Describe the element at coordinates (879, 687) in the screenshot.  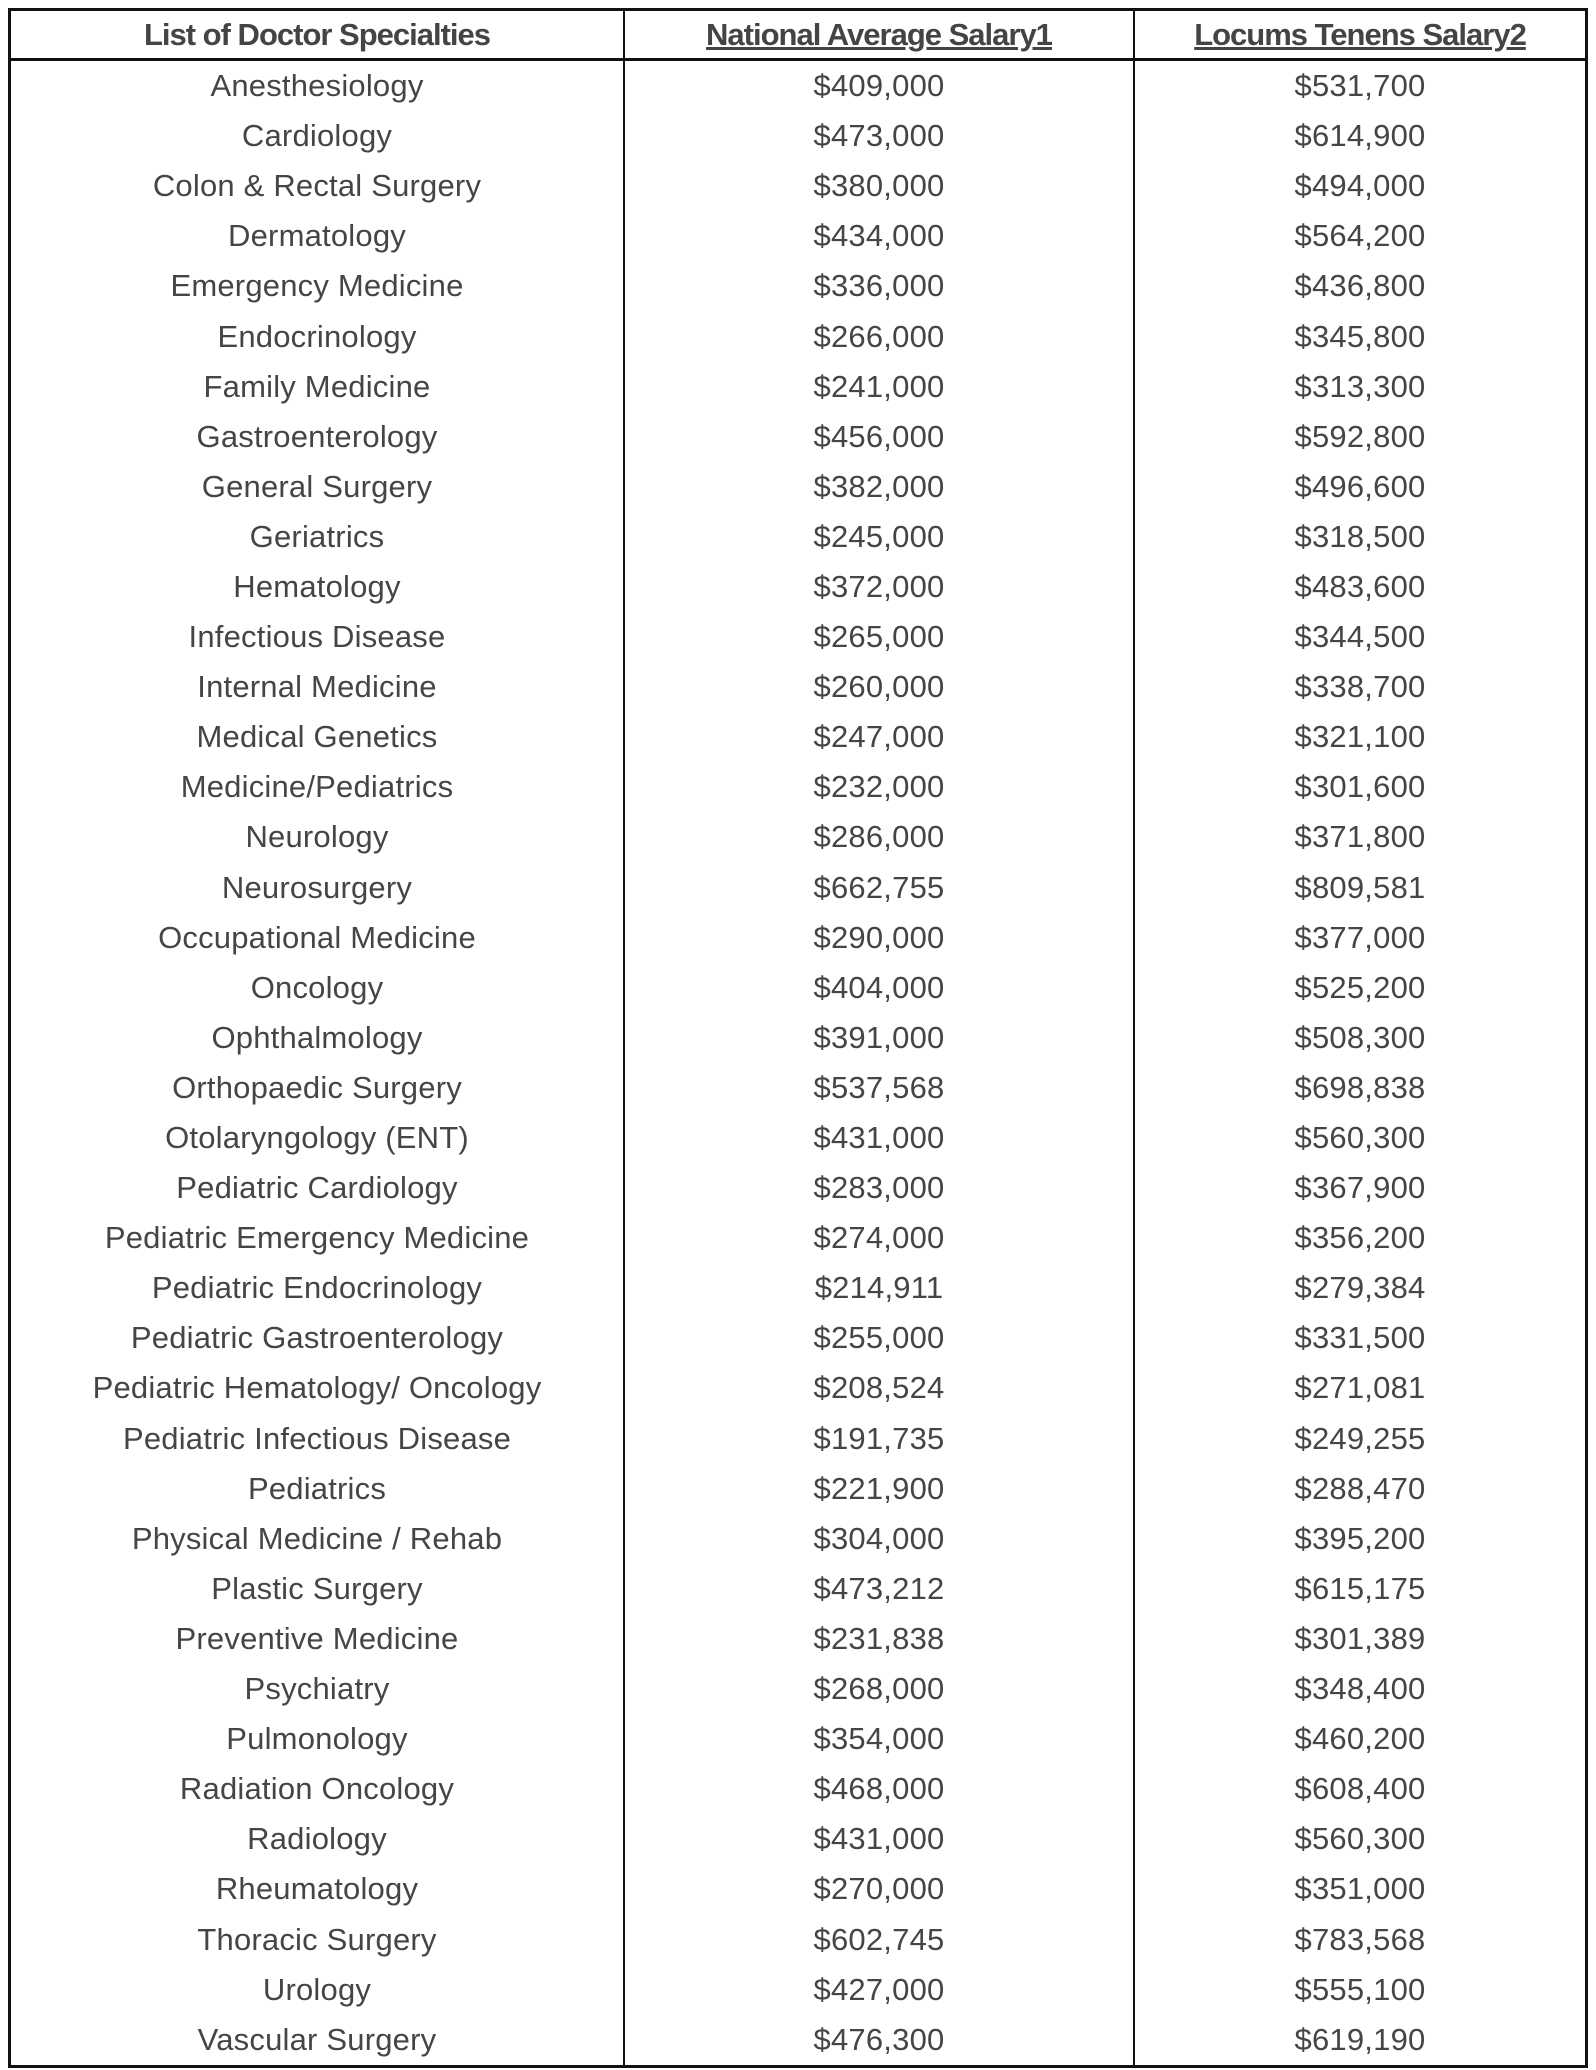
I see `national-salary-cell: $260,000` at that location.